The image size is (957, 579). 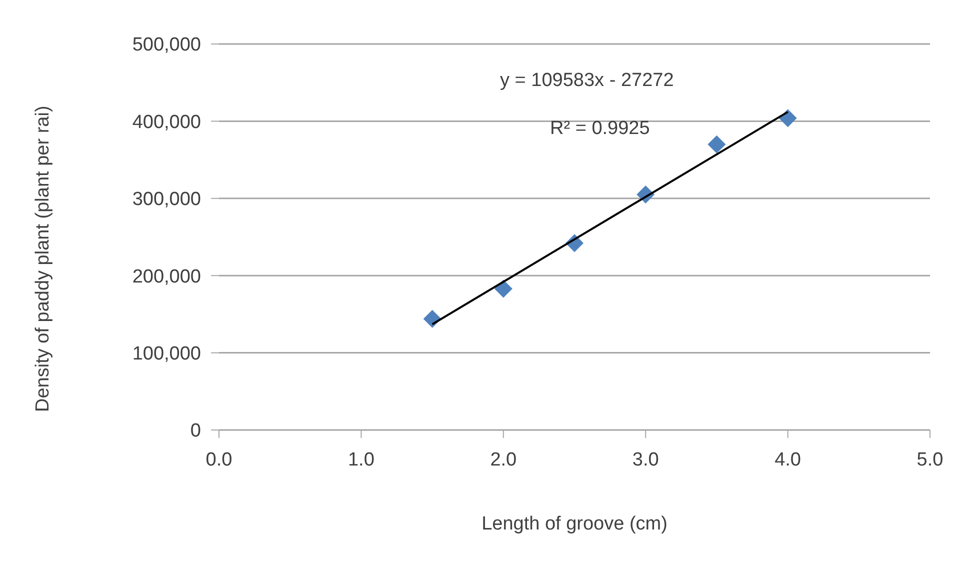 What do you see at coordinates (600, 129) in the screenshot?
I see `annotation: R² = 0.9925` at bounding box center [600, 129].